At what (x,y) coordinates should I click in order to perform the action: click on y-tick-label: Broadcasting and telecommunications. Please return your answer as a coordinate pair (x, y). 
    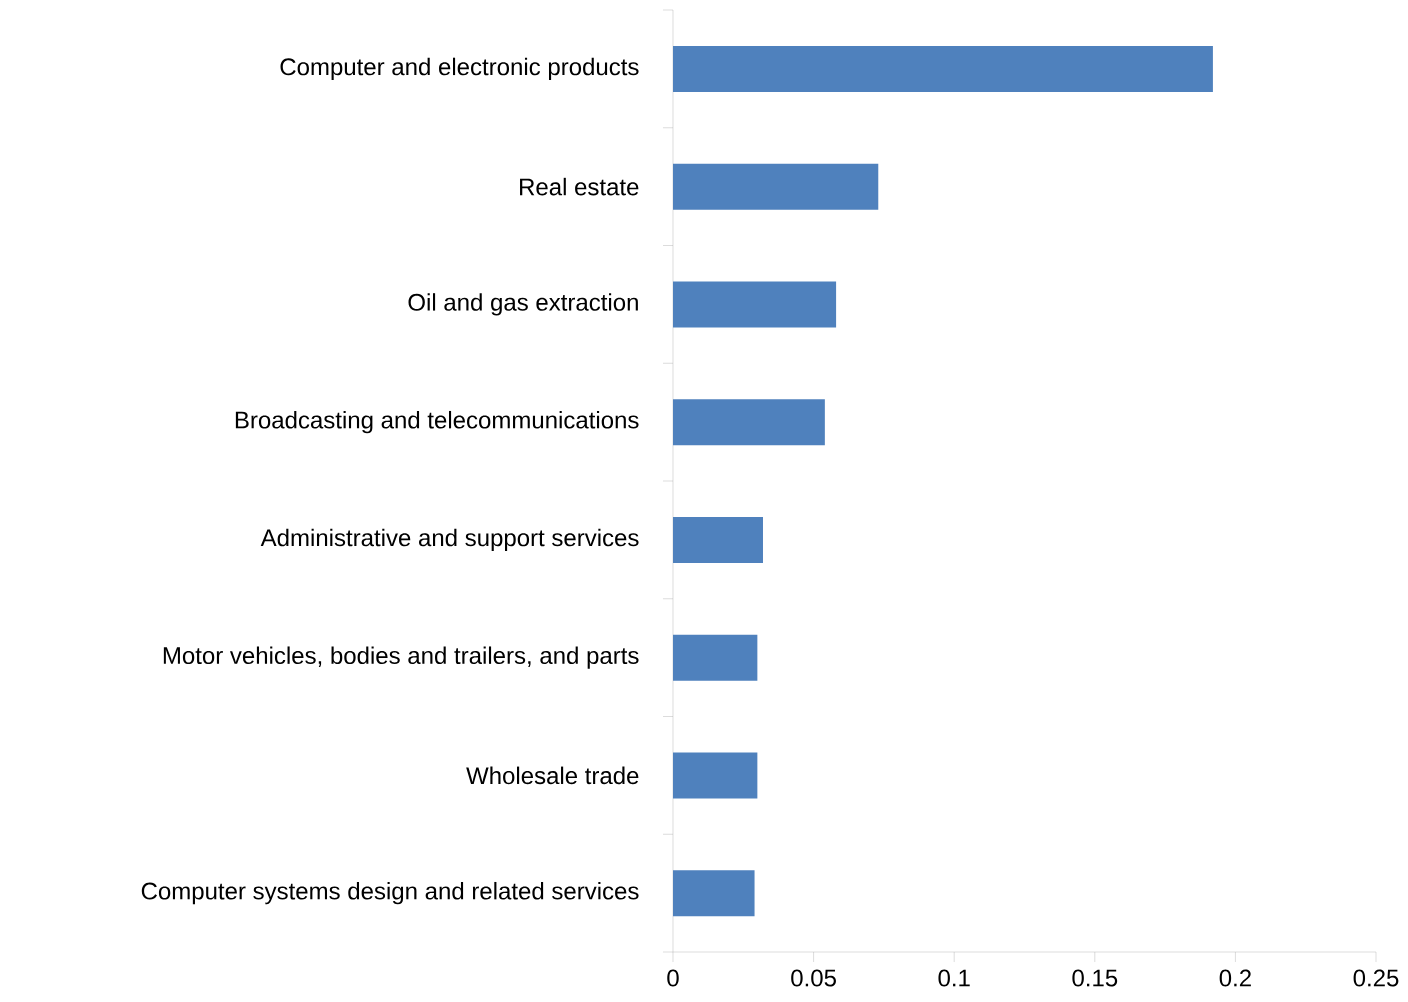
    Looking at the image, I should click on (437, 422).